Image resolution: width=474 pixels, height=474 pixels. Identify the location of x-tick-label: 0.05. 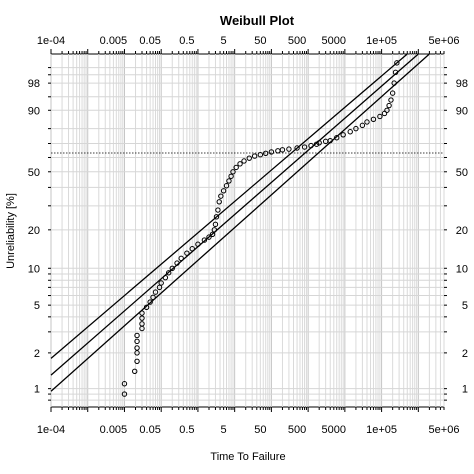
(149, 41).